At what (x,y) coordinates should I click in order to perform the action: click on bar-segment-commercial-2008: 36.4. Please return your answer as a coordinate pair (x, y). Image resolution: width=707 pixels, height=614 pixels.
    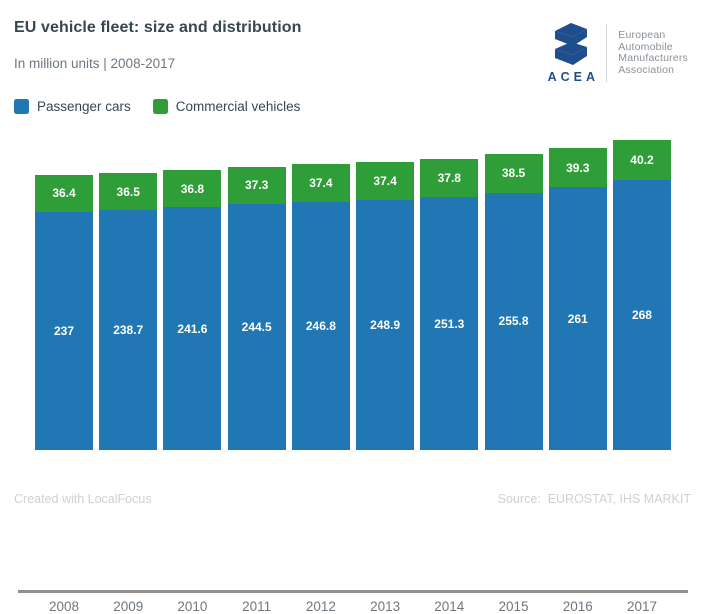
    Looking at the image, I should click on (64, 193).